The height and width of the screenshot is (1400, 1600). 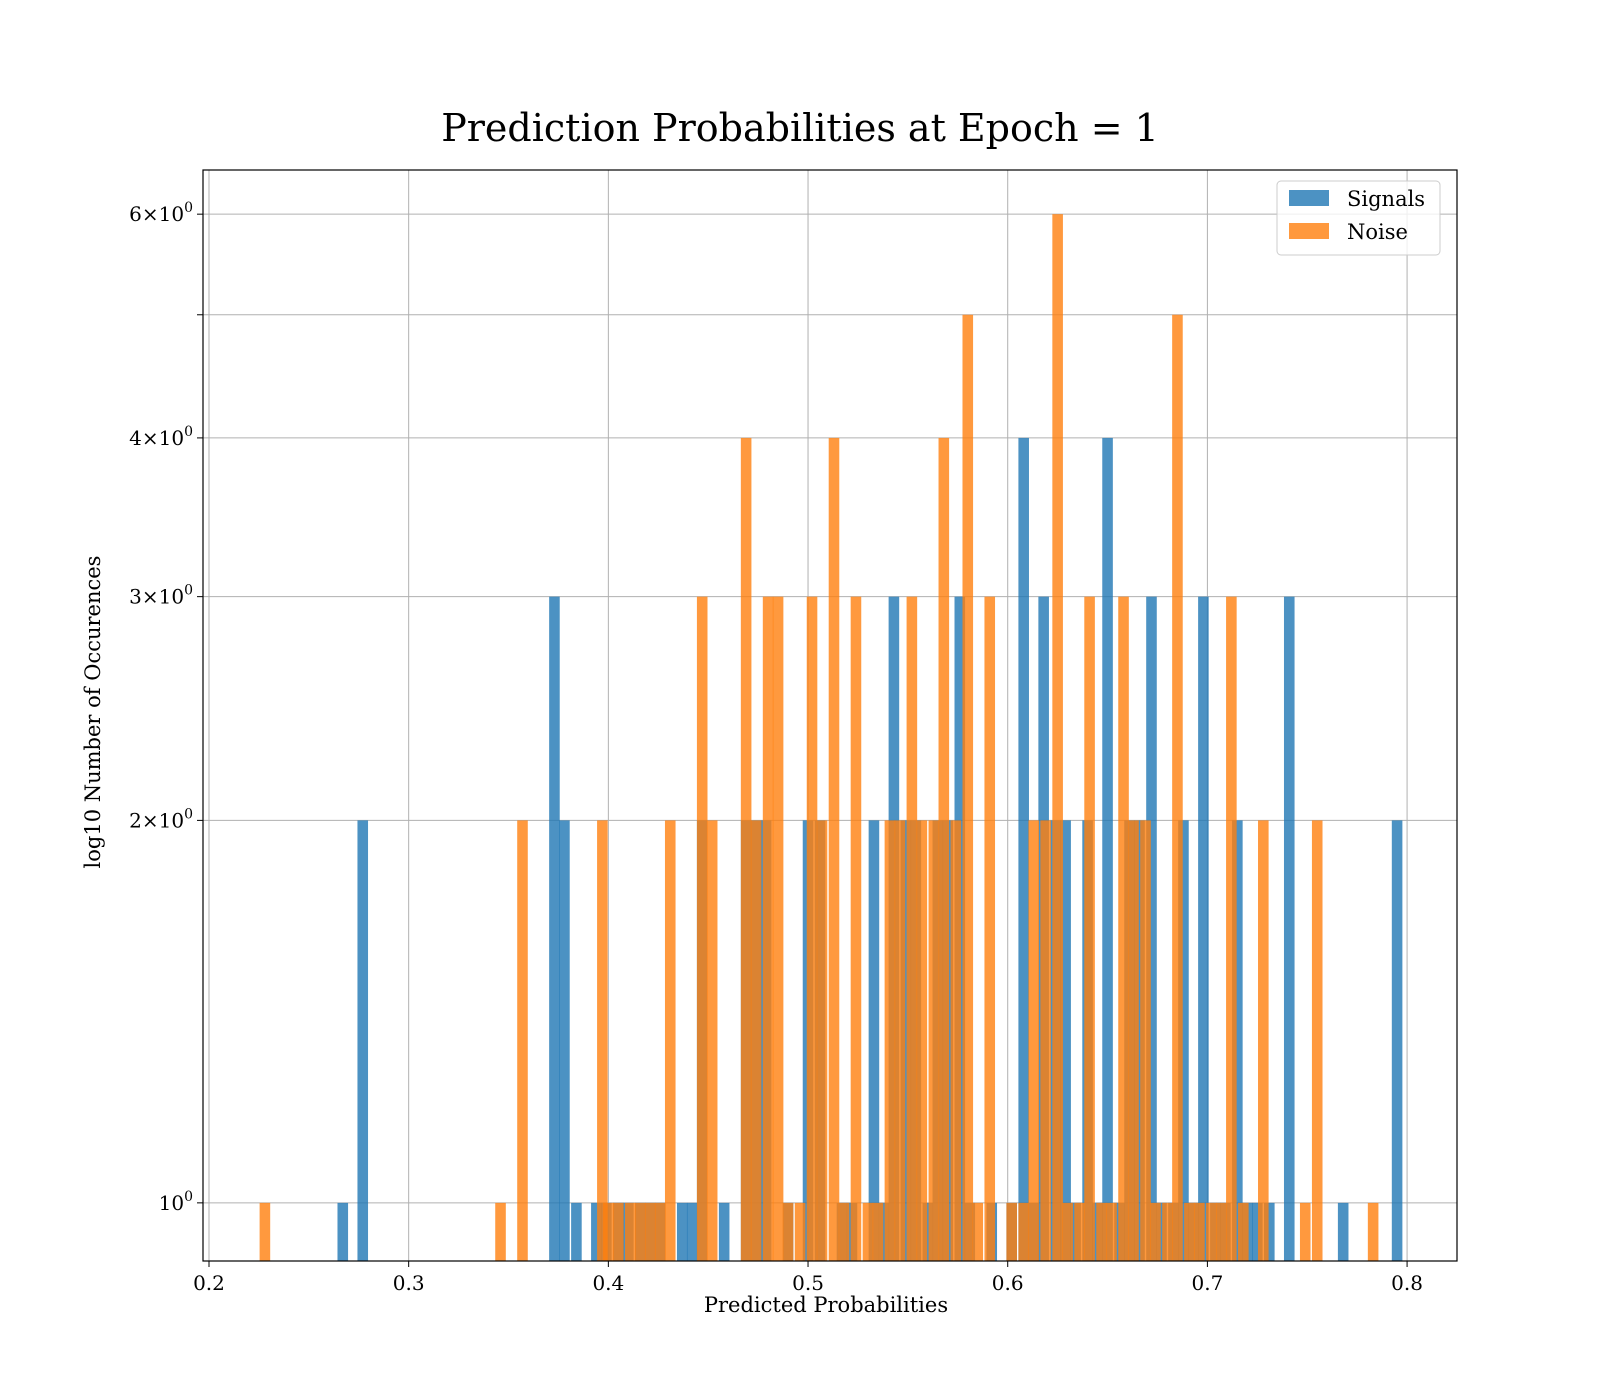 I want to click on legend-swatch-noise, so click(x=1309, y=231).